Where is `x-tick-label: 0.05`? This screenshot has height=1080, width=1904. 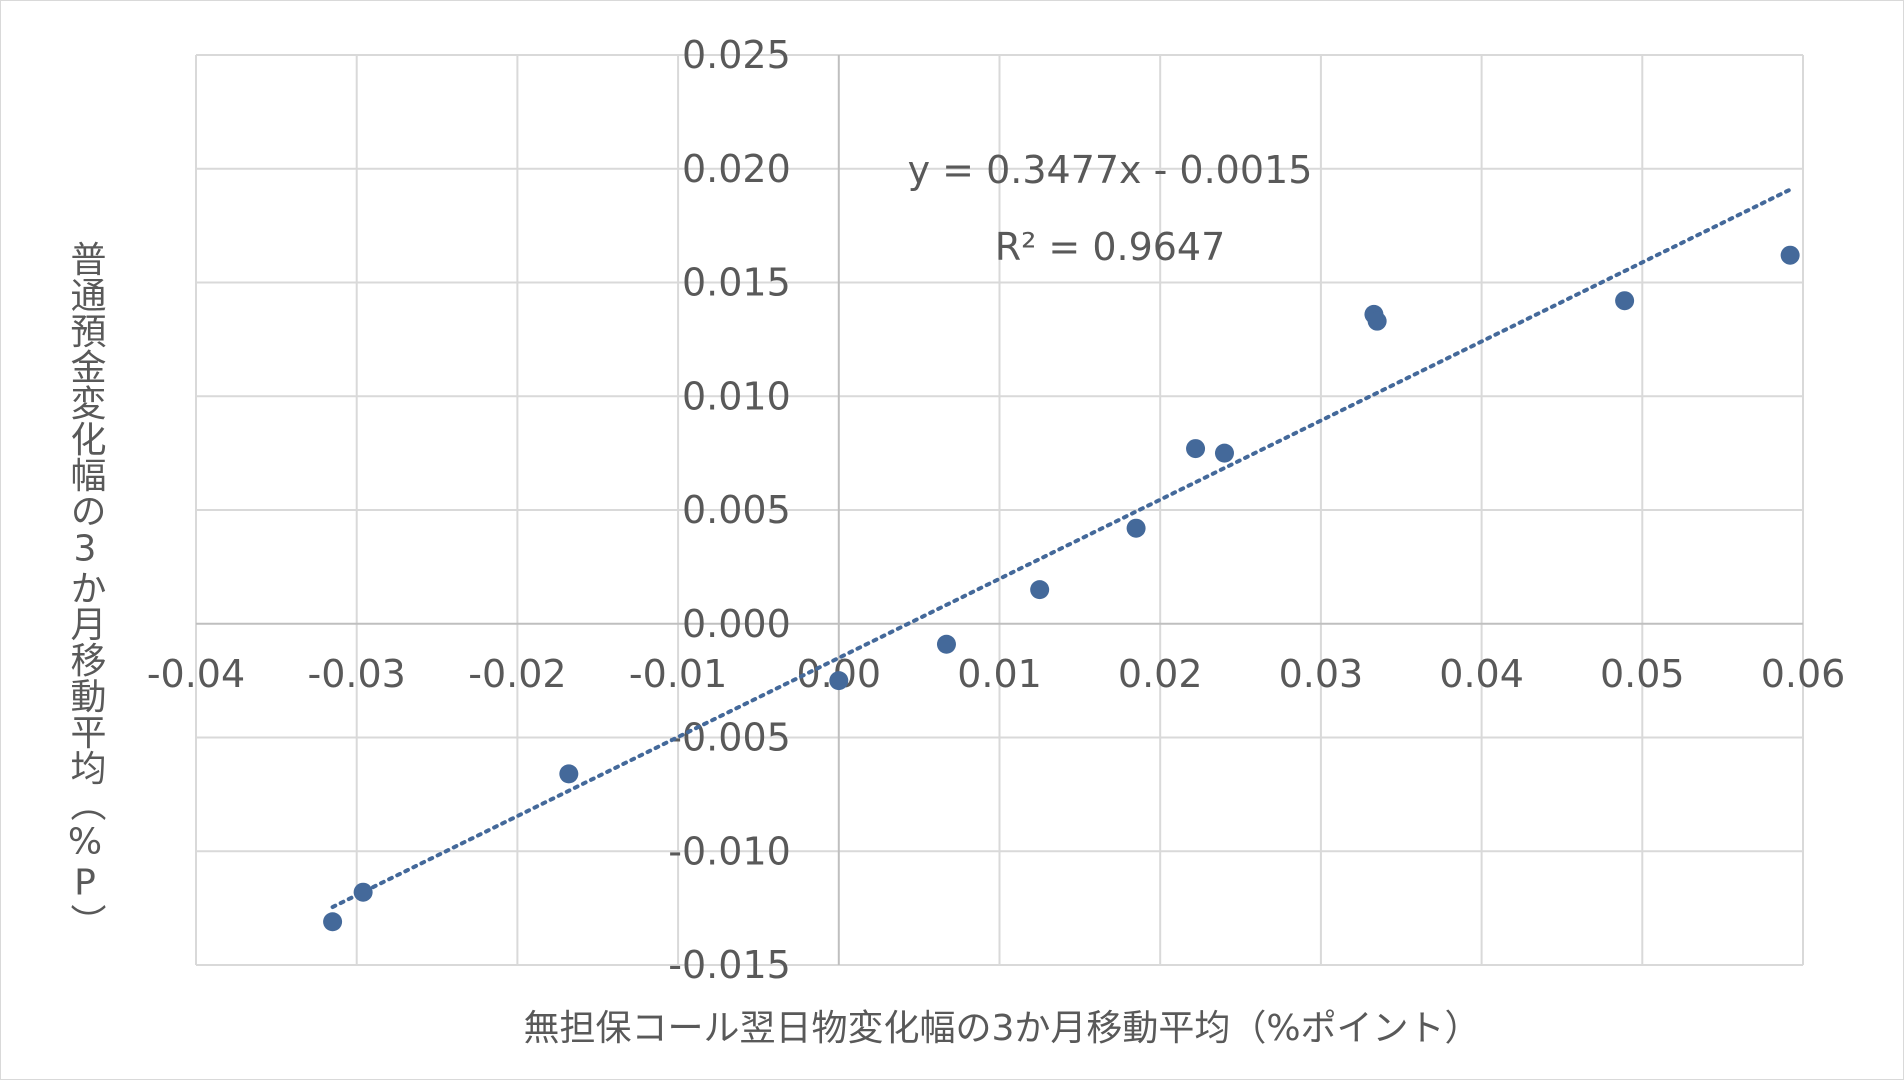 x-tick-label: 0.05 is located at coordinates (1642, 674).